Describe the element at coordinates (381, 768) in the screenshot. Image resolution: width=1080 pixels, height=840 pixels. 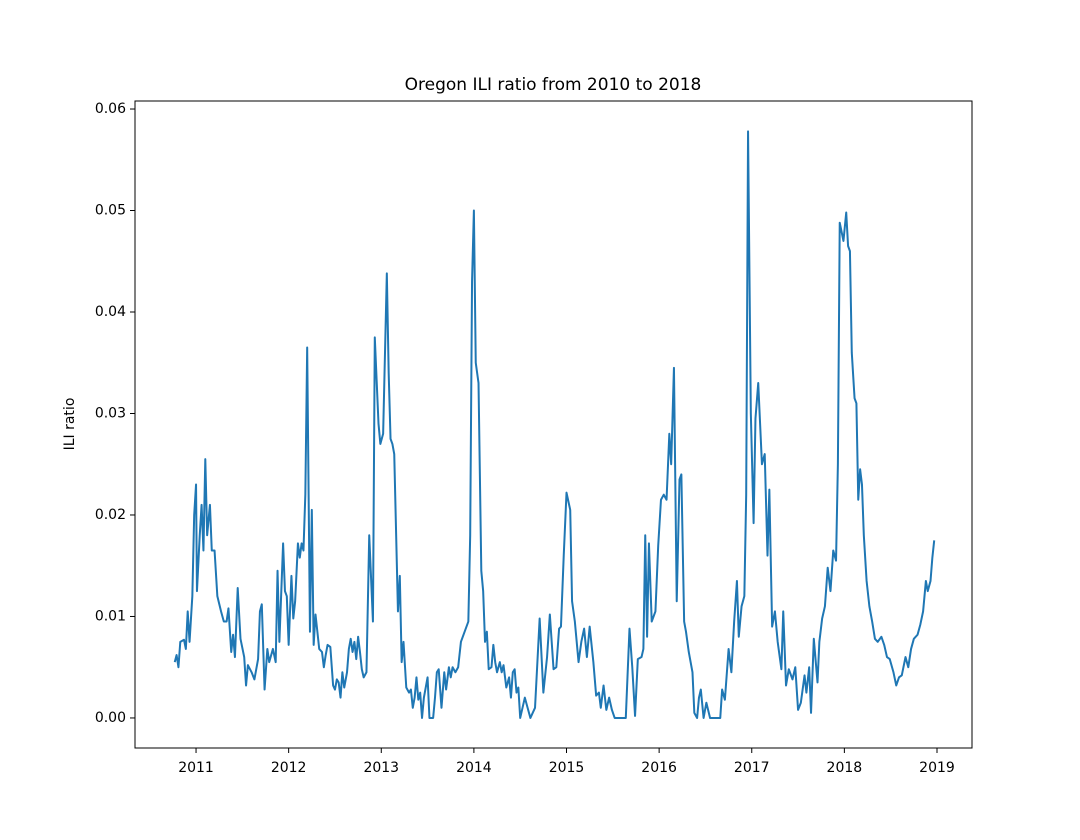
I see `x-tick-label: 2013` at that location.